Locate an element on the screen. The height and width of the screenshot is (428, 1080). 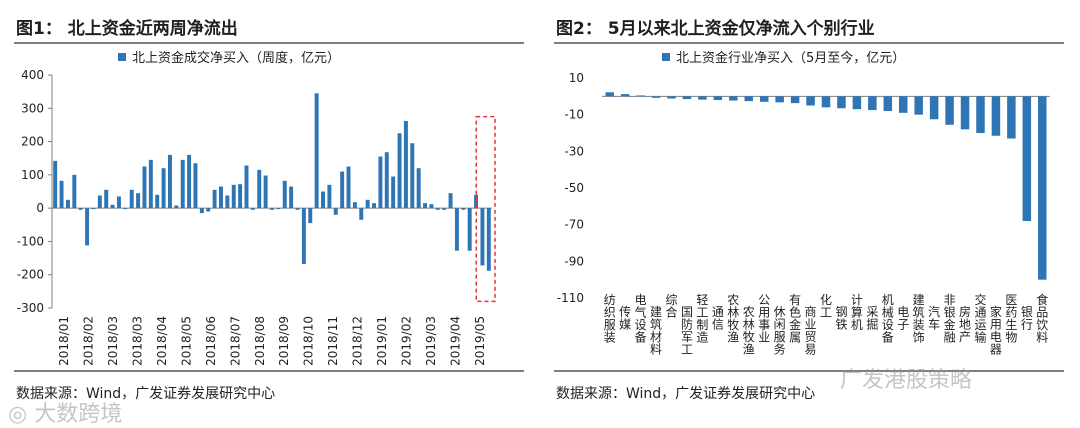
y-tick-label: -90 is located at coordinates (574, 261).